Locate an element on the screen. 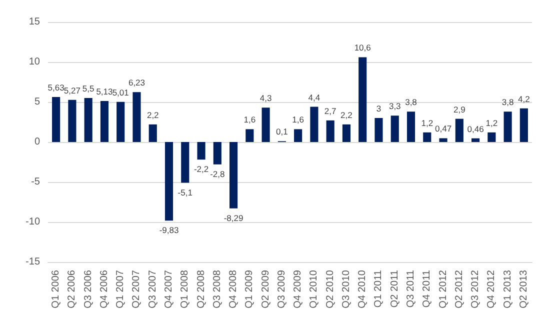 The image size is (554, 332). data-label: 5,13 is located at coordinates (105, 91).